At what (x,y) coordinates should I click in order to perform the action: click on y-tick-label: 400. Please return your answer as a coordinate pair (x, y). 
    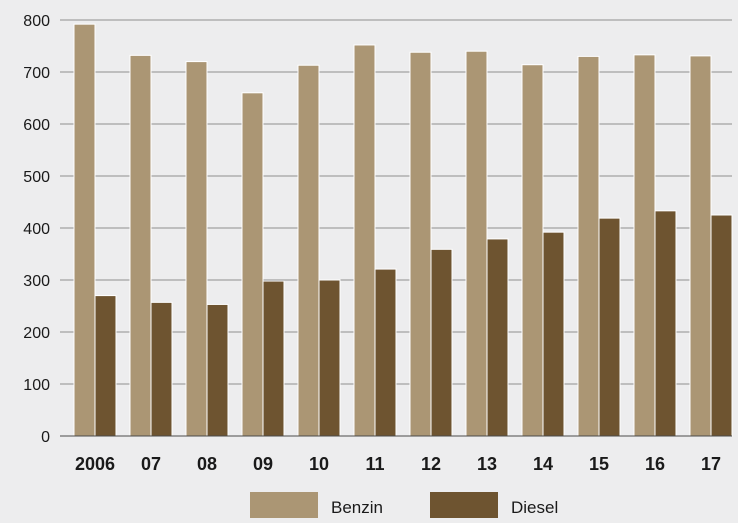
    Looking at the image, I should click on (36, 229).